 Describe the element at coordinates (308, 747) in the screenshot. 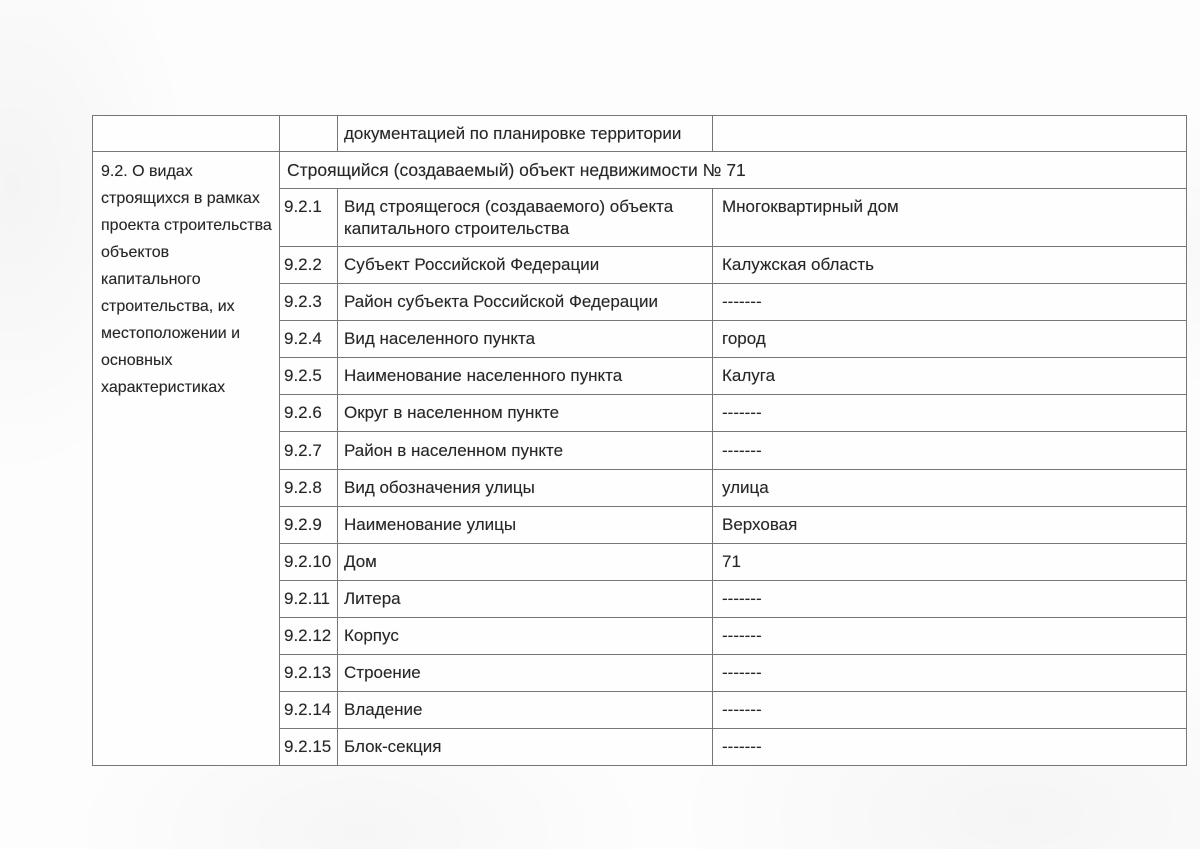

I see `row-number: 9.2.15` at that location.